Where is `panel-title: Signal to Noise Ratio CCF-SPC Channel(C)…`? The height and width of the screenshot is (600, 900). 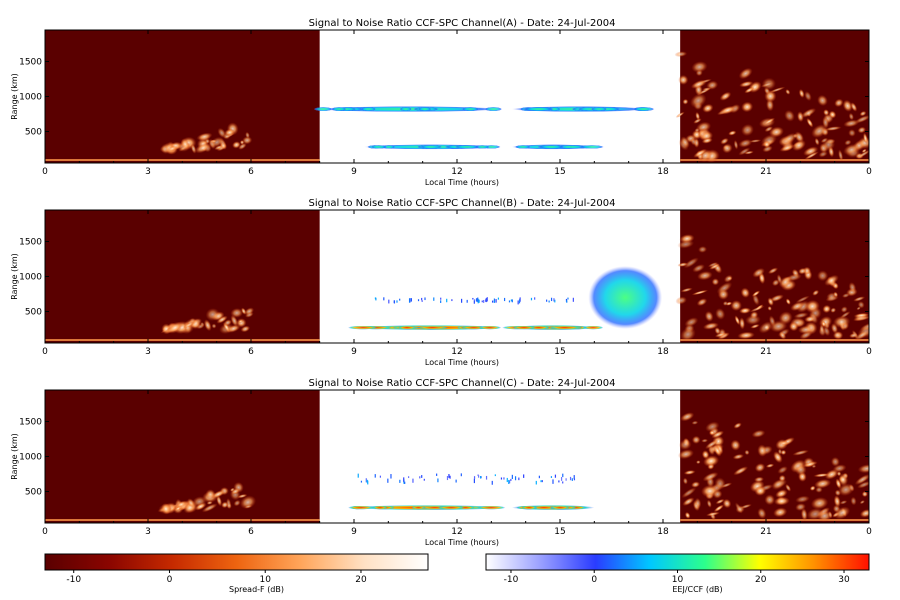
panel-title: Signal to Noise Ratio CCF-SPC Channel(C)… is located at coordinates (461, 383).